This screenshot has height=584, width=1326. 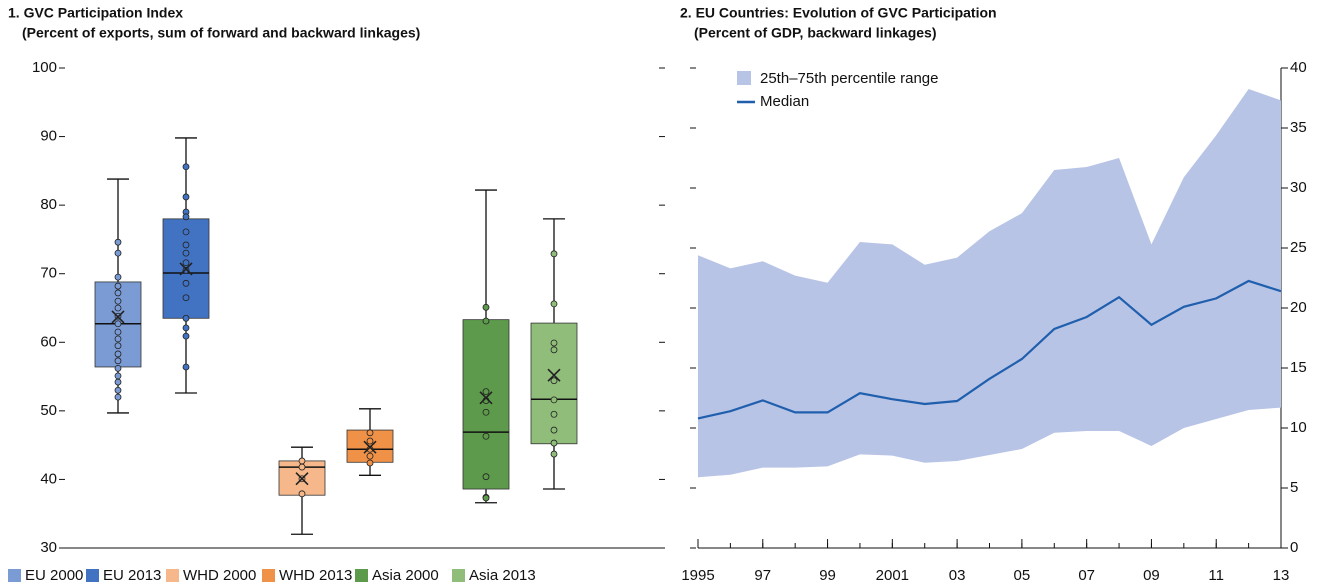 I want to click on legend-label: EU 2013, so click(x=132, y=575).